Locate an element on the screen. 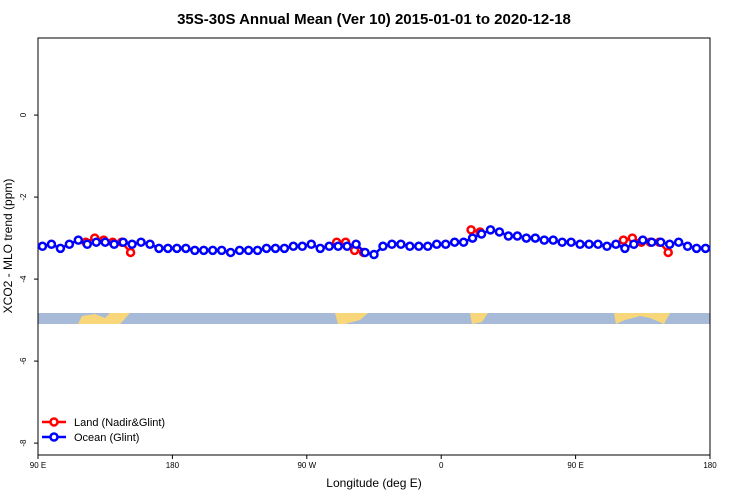  legend-label: Ocean (Glint) is located at coordinates (106, 438).